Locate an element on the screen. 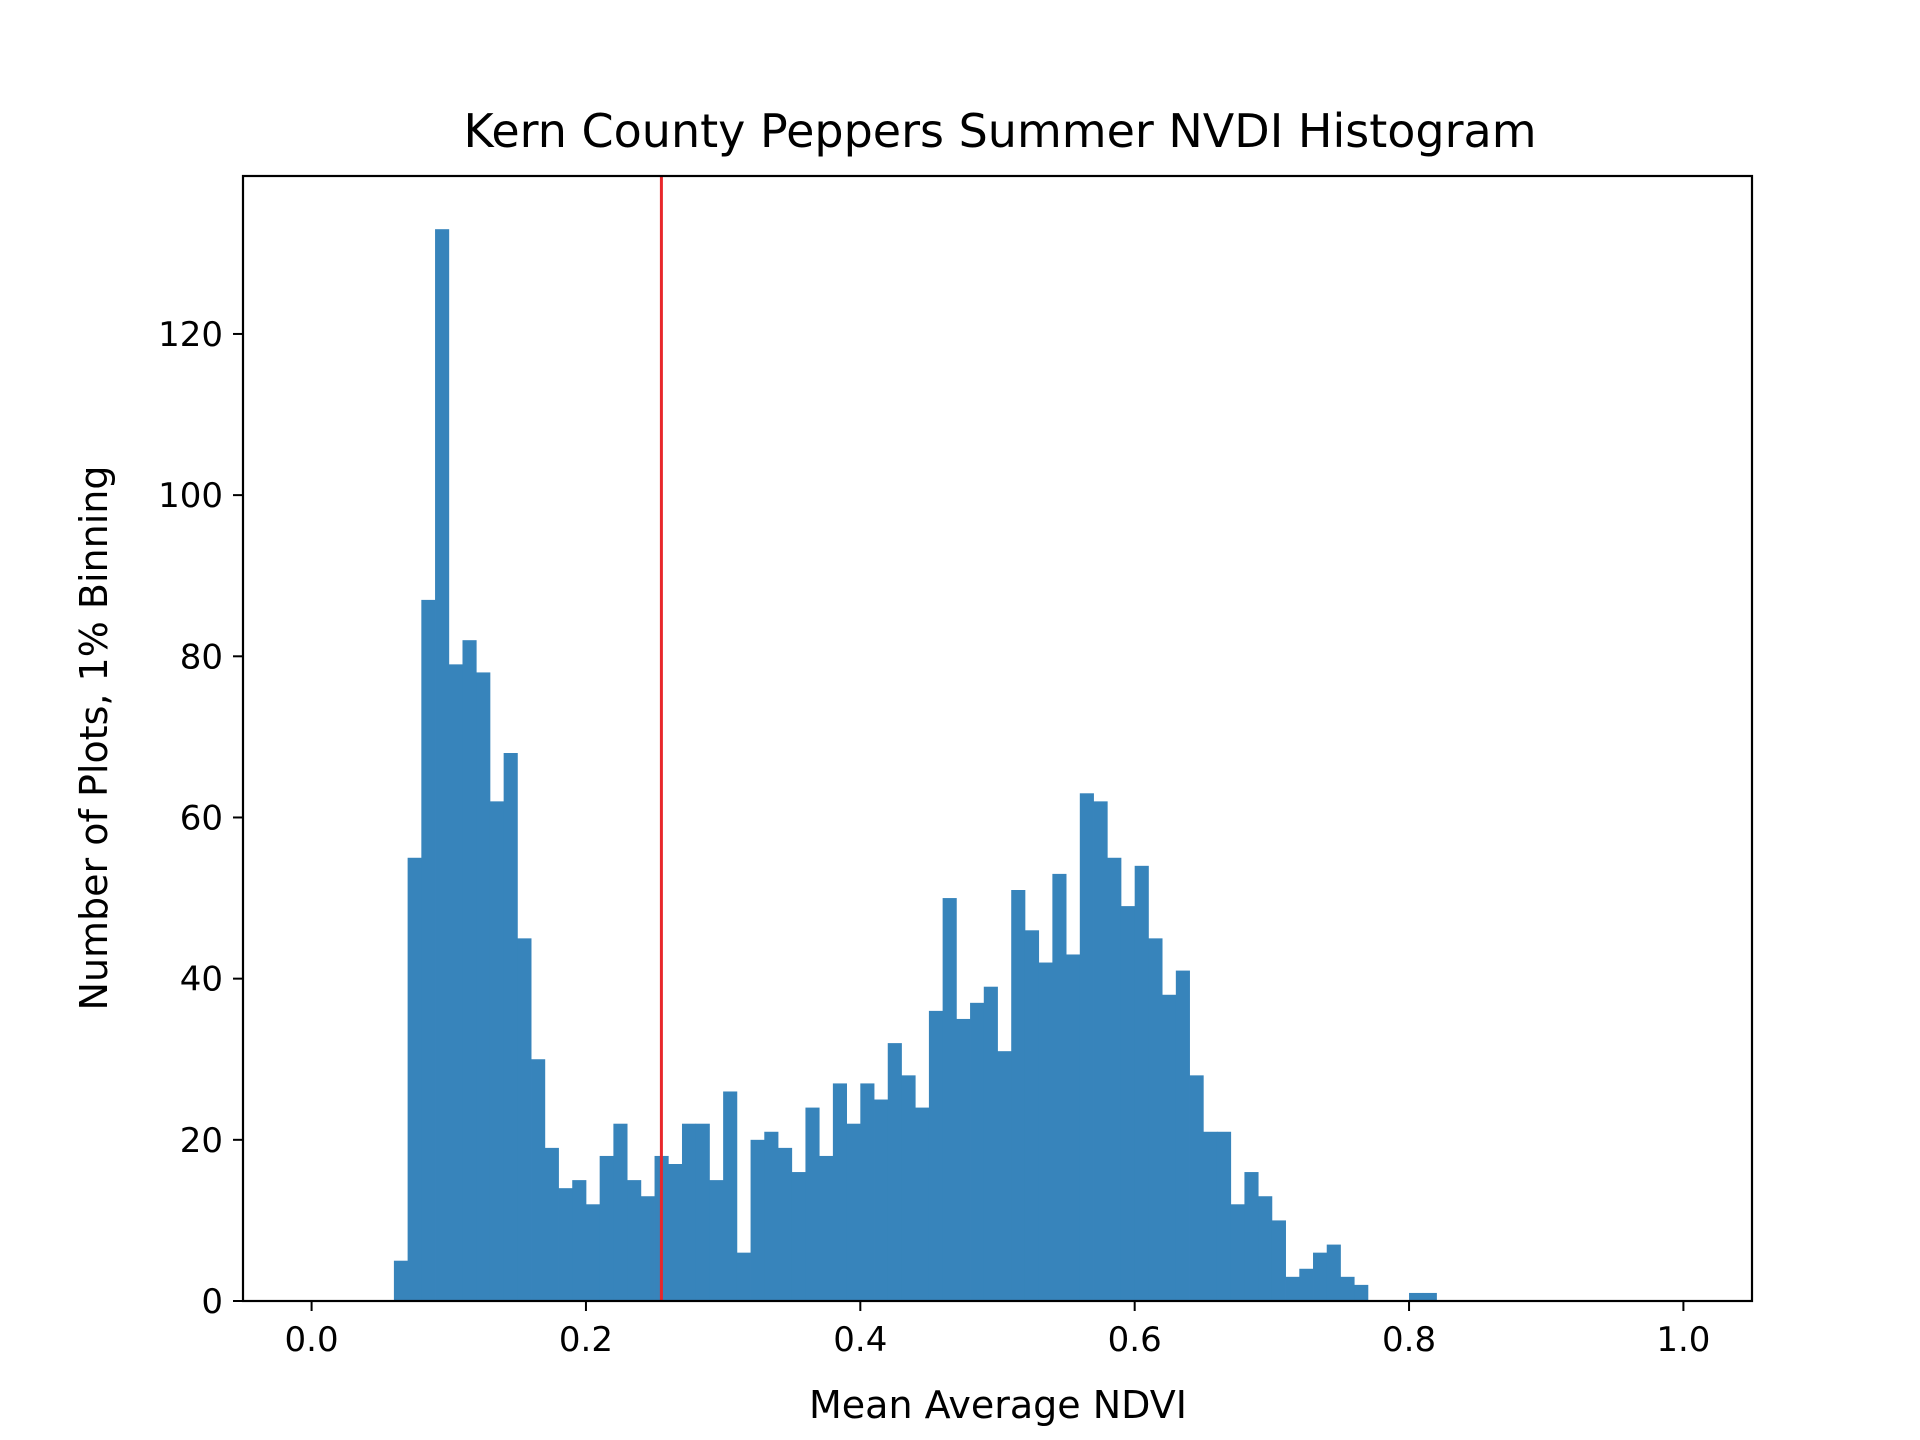 The image size is (1920, 1440). y-tick-label: 20 is located at coordinates (201, 1141).